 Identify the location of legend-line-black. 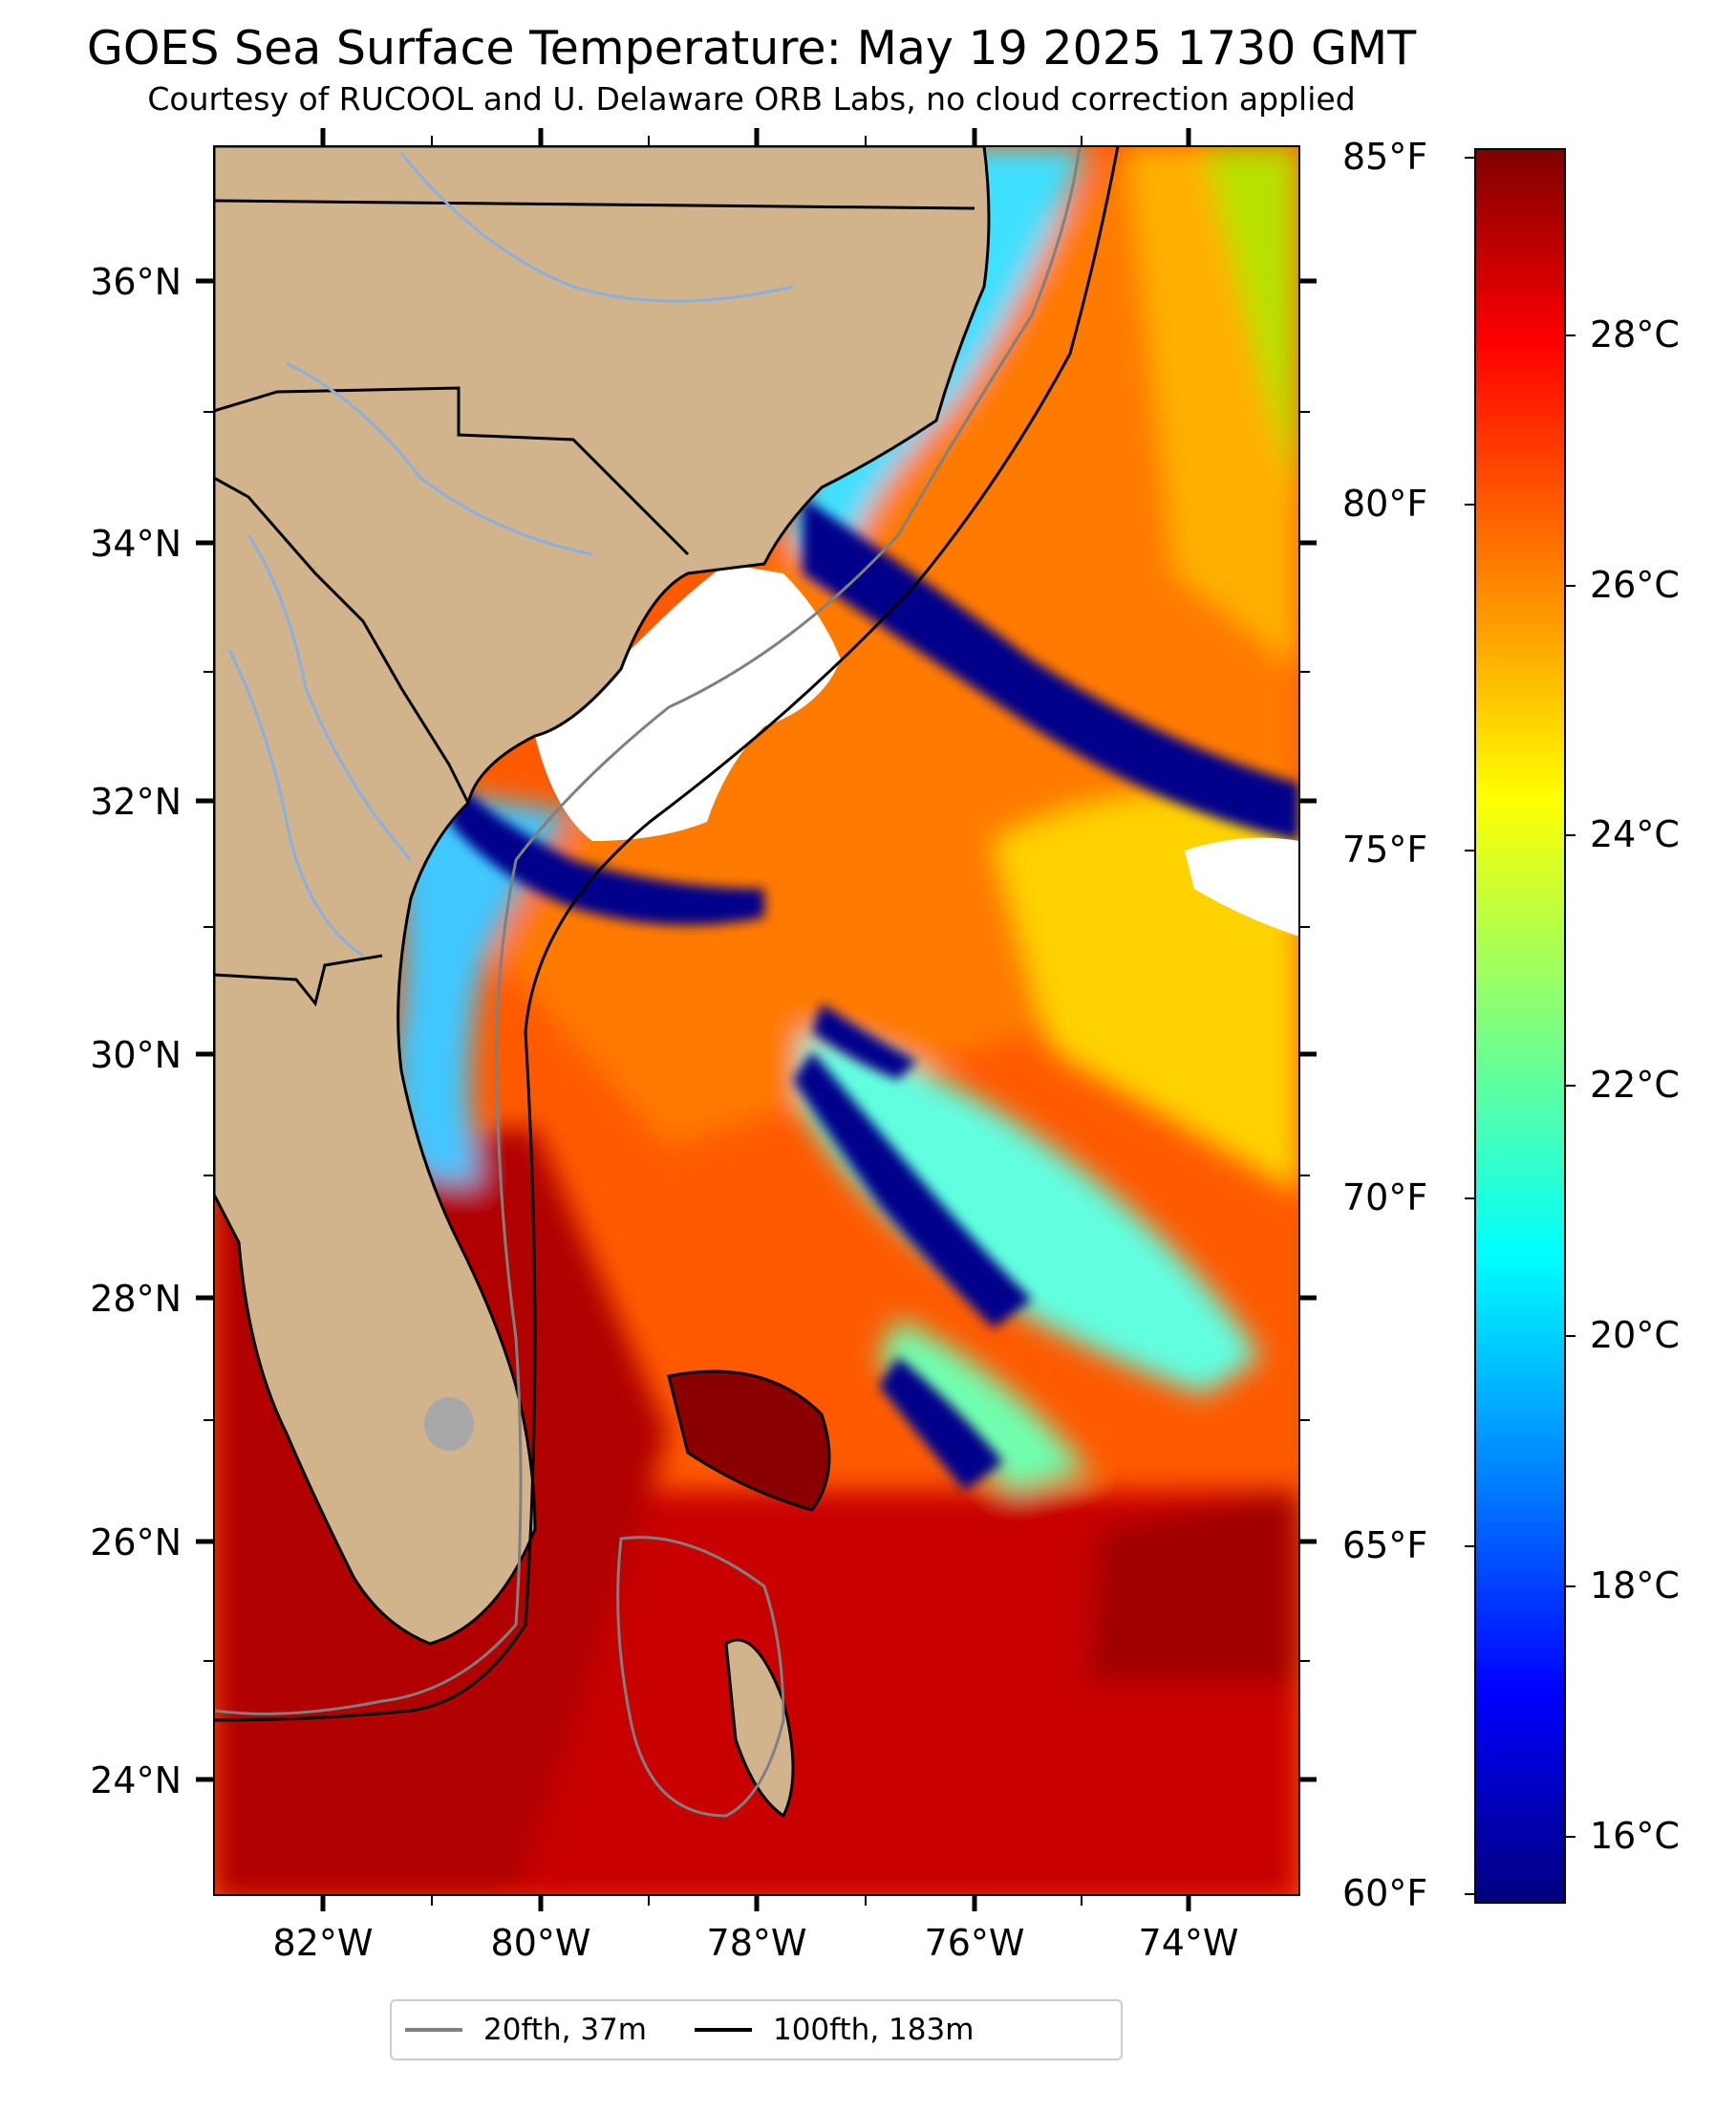
(723, 2030).